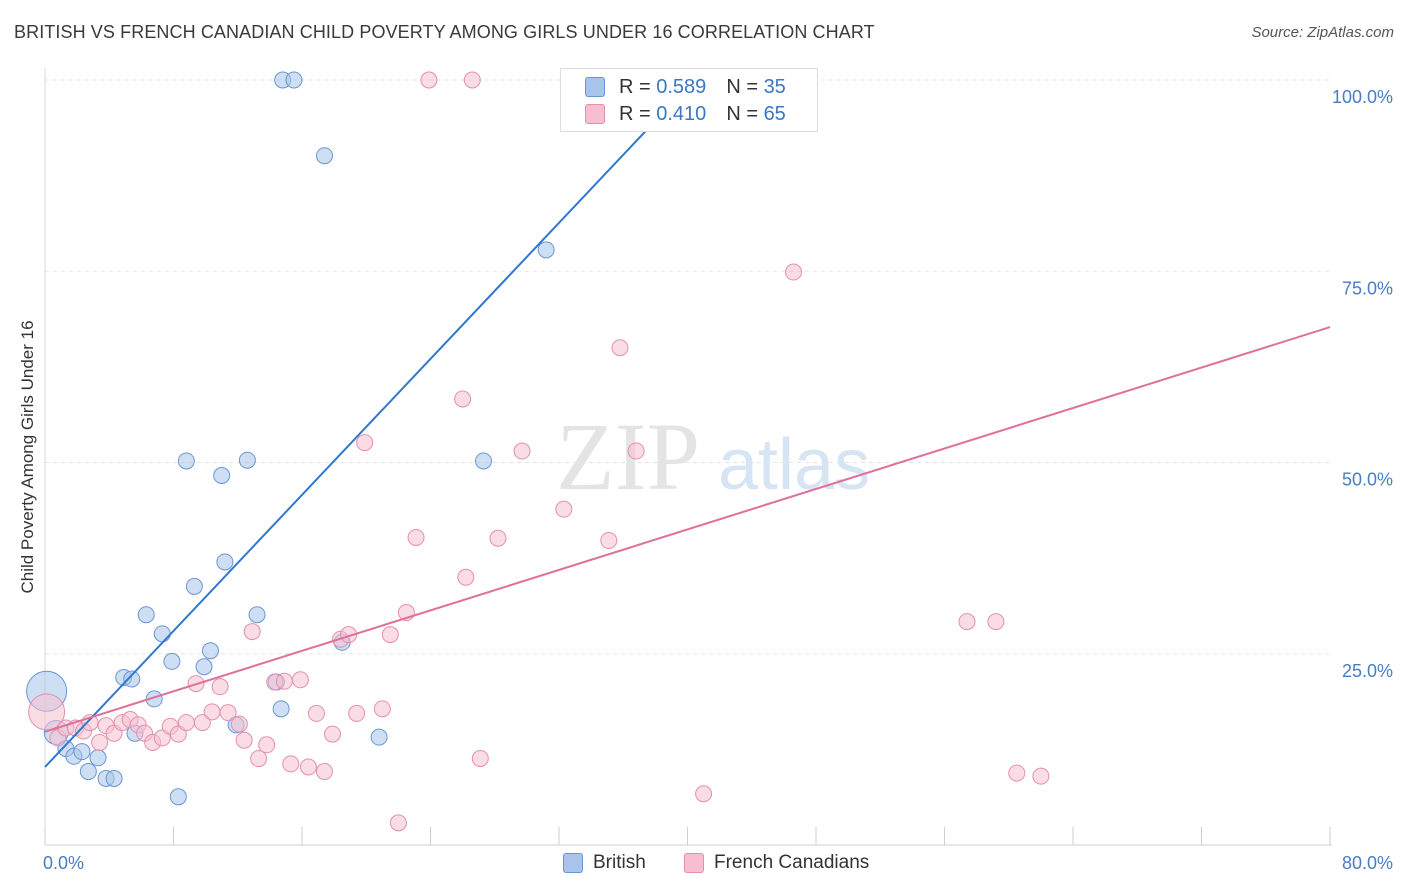  I want to click on y-axis-label: Child Poverty Among Girls Under 16, so click(27, 457).